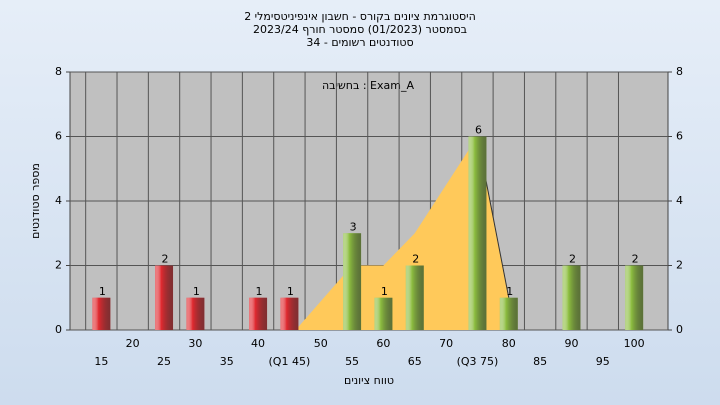 The width and height of the screenshot is (720, 405). What do you see at coordinates (360, 29) in the screenshot?
I see `chart-subtitle: בסמסטר (01/2023) סמסטר חורף 2023/24` at bounding box center [360, 29].